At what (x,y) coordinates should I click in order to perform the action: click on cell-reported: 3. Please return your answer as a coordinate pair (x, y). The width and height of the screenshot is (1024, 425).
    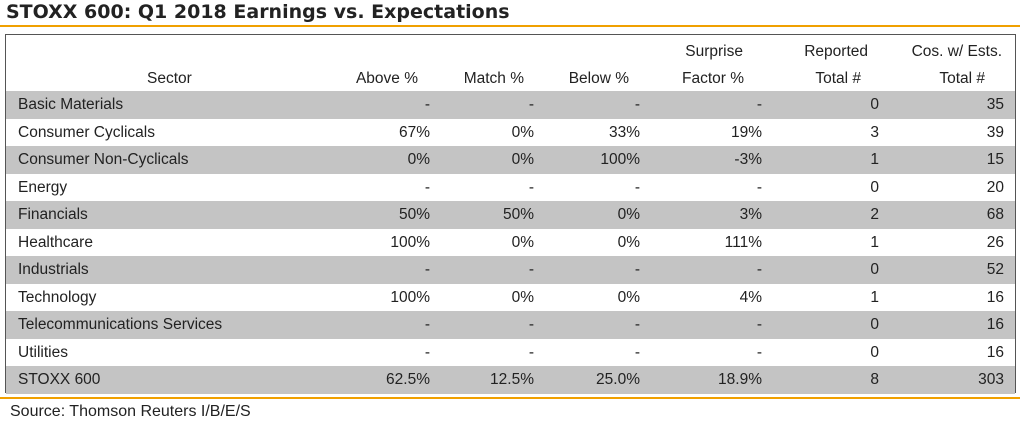
    Looking at the image, I should click on (874, 132).